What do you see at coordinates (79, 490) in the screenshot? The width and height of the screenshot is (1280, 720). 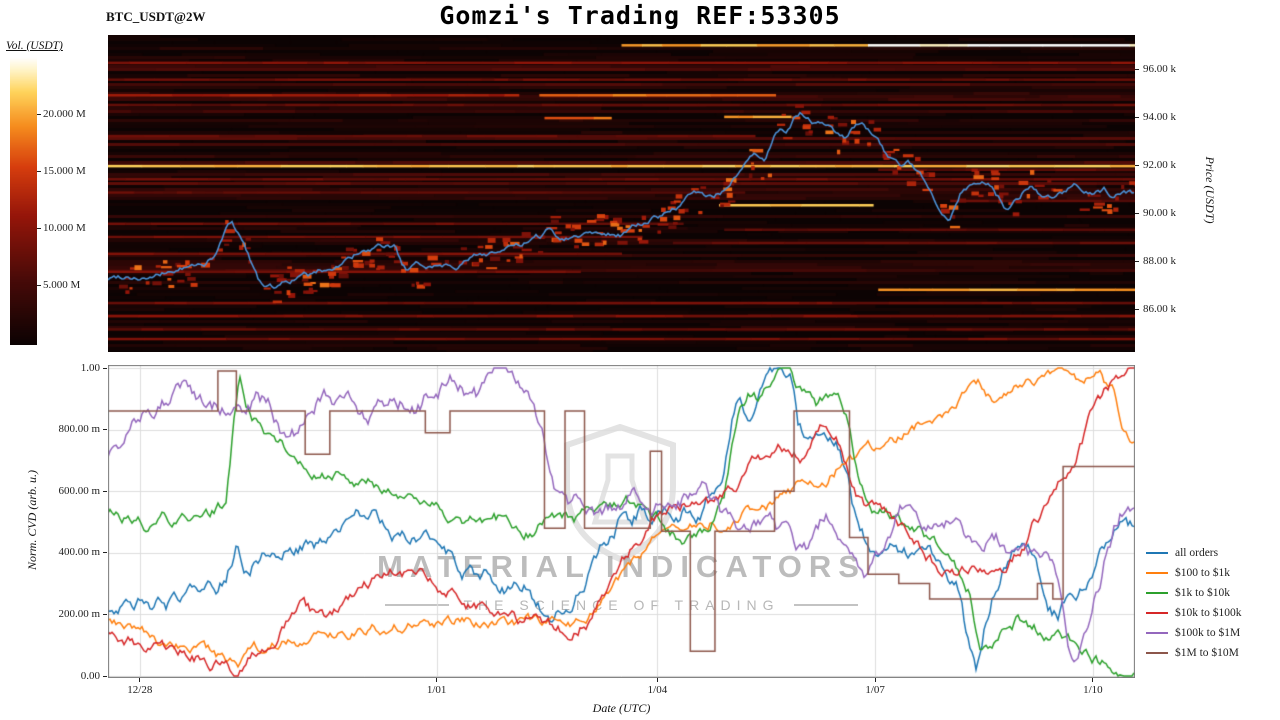 I see `cvd-ytick-label: 600.00 m` at bounding box center [79, 490].